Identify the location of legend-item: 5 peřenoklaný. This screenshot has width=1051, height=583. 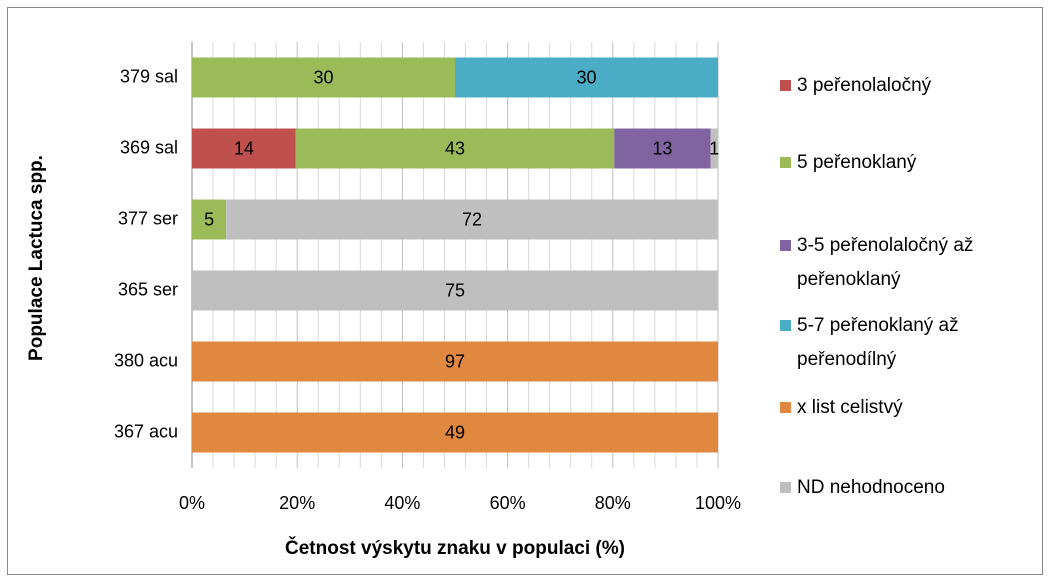
(900, 163).